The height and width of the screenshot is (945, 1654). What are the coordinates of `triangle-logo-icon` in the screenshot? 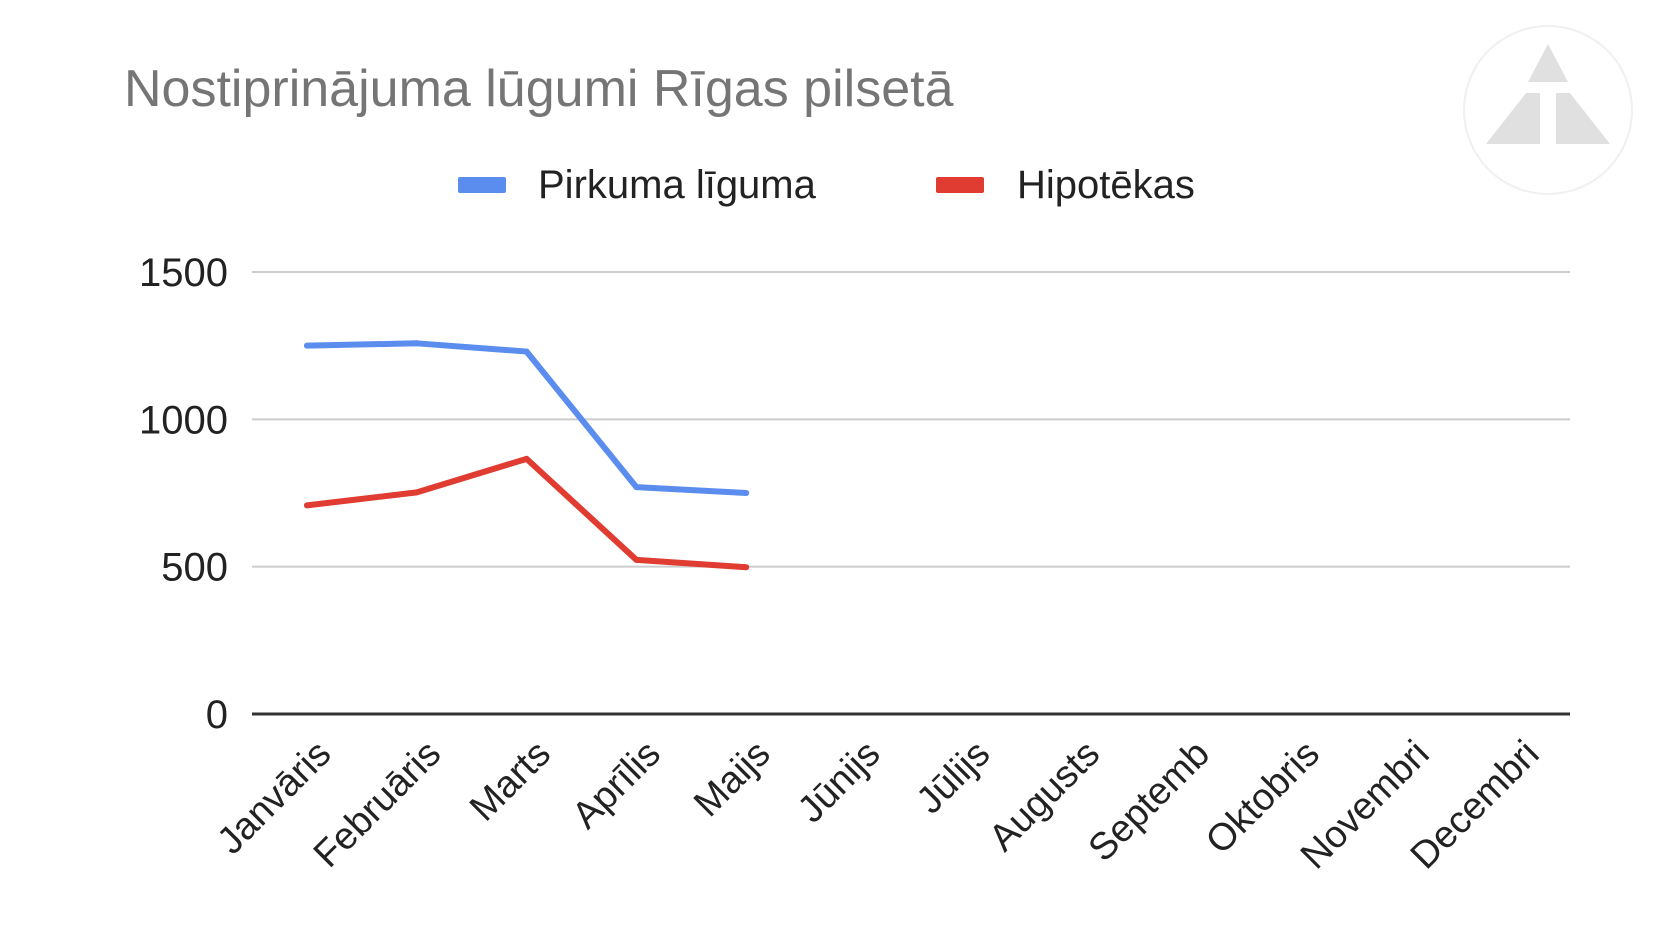 It's located at (1548, 94).